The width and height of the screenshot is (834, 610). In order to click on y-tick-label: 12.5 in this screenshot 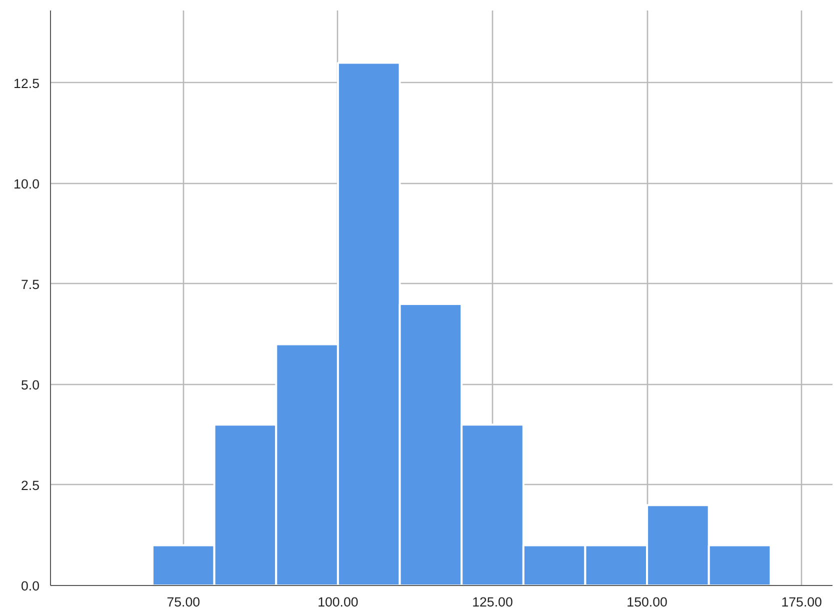, I will do `click(27, 83)`.